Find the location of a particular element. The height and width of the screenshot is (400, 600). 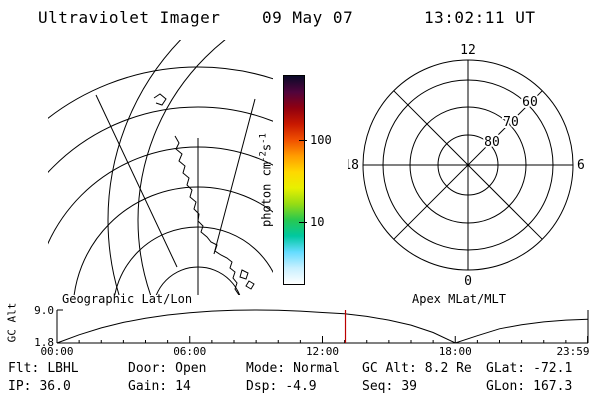

y-tick-min: 1.8 is located at coordinates (44, 342).